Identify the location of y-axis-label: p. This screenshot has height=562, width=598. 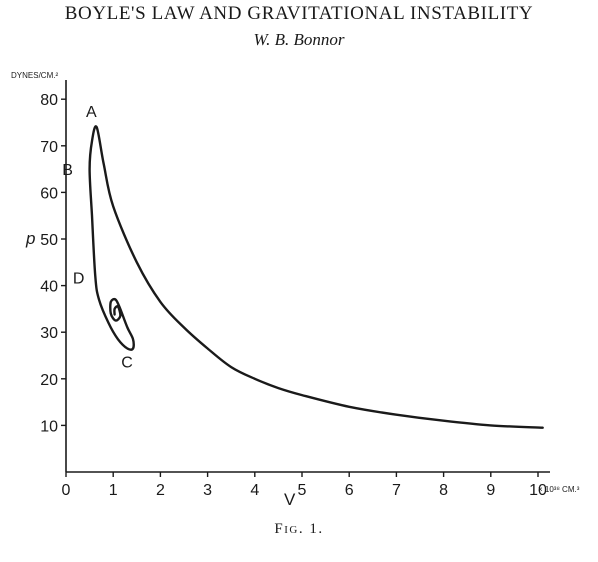
(30, 238).